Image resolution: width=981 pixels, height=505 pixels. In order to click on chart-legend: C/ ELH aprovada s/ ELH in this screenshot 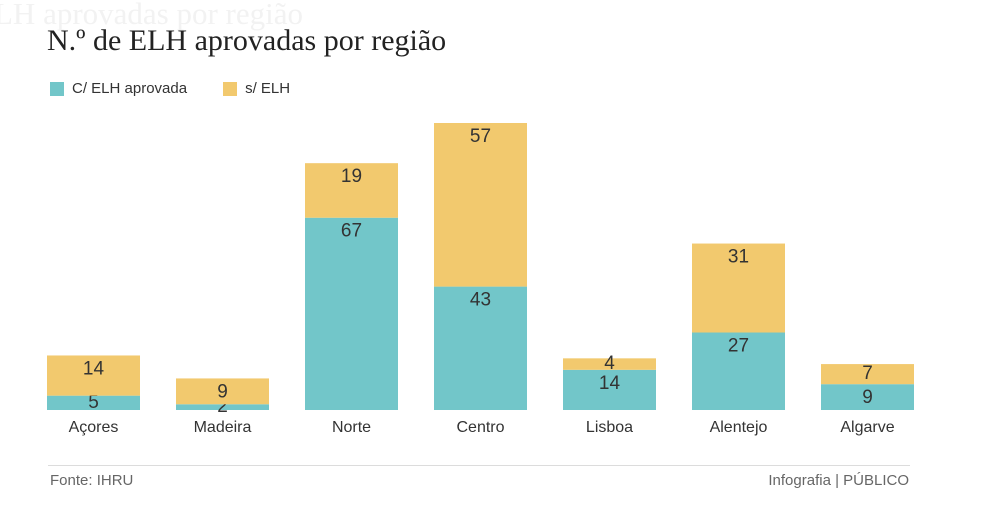, I will do `click(170, 88)`.